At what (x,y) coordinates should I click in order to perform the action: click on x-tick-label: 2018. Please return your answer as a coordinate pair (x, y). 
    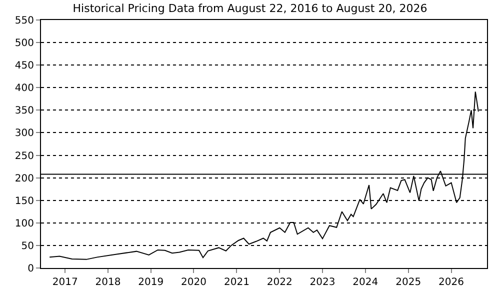
    Looking at the image, I should click on (108, 282).